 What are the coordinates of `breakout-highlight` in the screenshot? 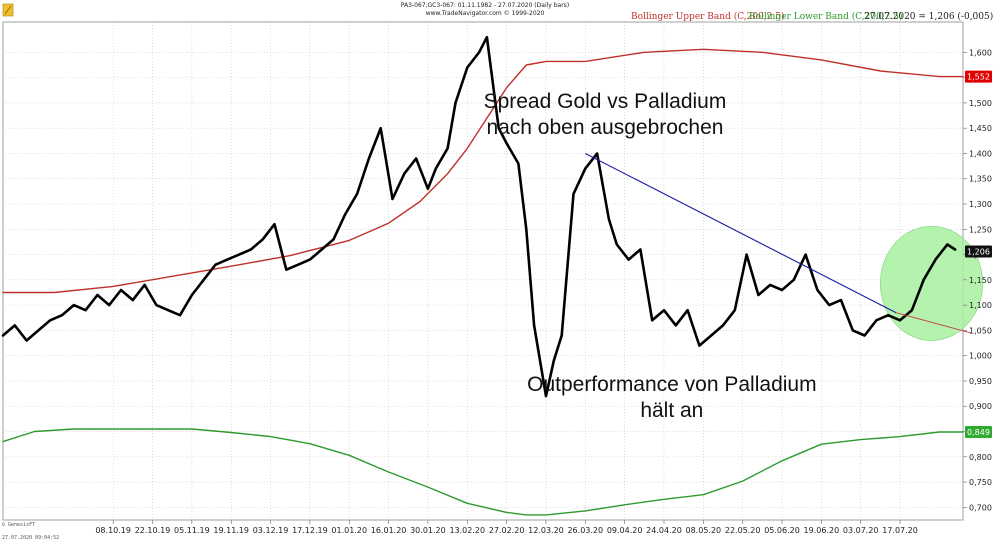 It's located at (931, 283).